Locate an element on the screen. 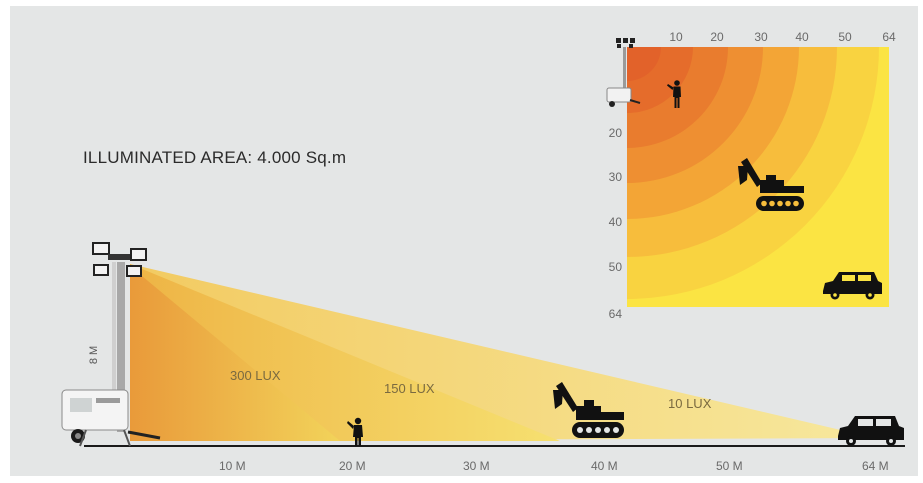  lux-label-300: 300 LUX is located at coordinates (255, 375).